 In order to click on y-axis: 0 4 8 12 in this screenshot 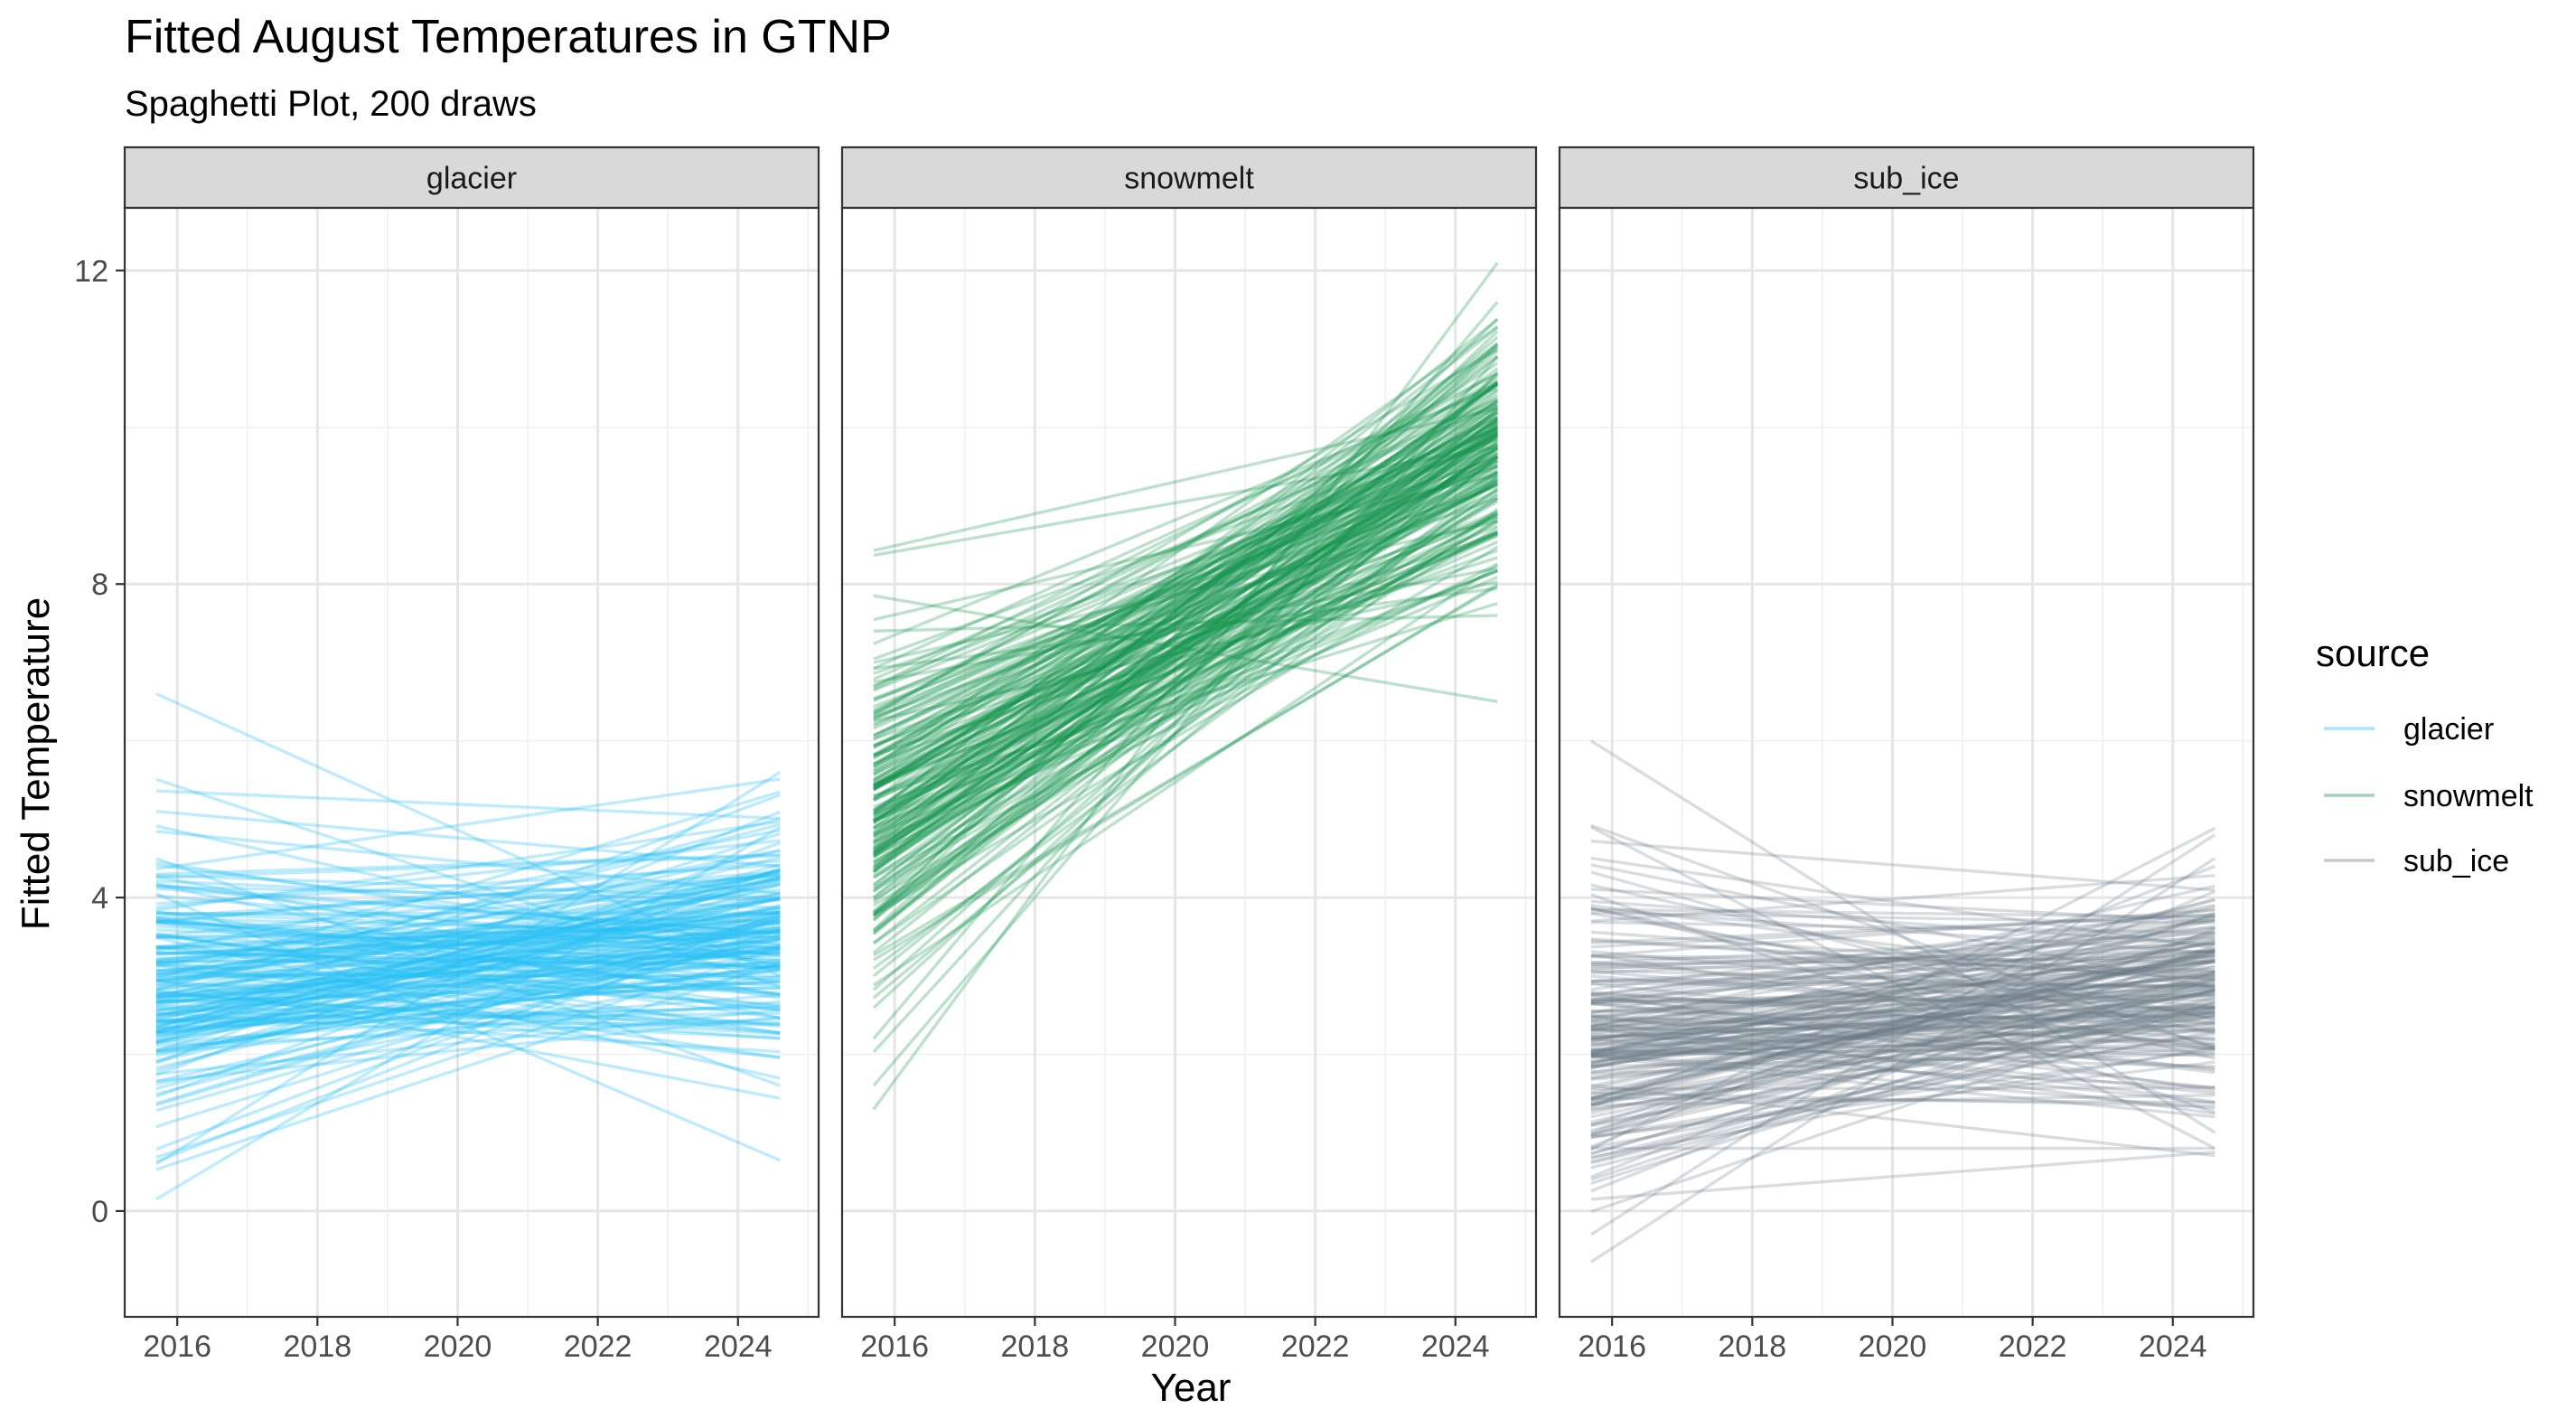, I will do `click(99, 742)`.